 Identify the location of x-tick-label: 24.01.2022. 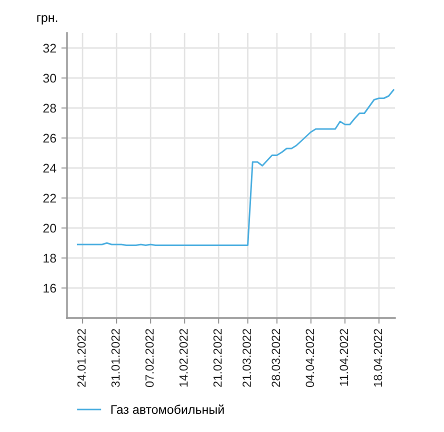
(81, 358).